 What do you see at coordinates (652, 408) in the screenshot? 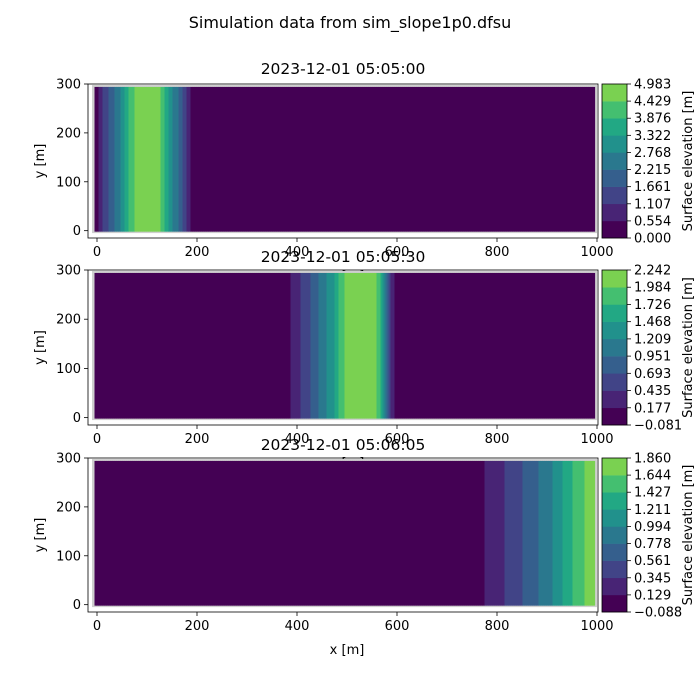
I see `colorbar-tick-label: 0.177` at bounding box center [652, 408].